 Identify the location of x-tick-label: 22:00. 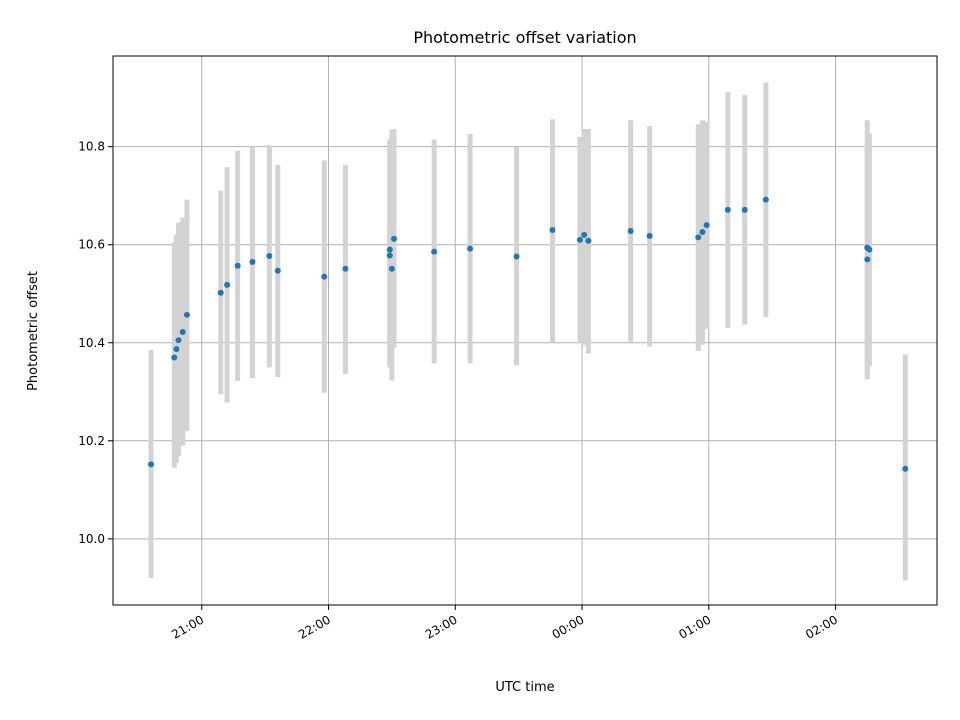
(314, 626).